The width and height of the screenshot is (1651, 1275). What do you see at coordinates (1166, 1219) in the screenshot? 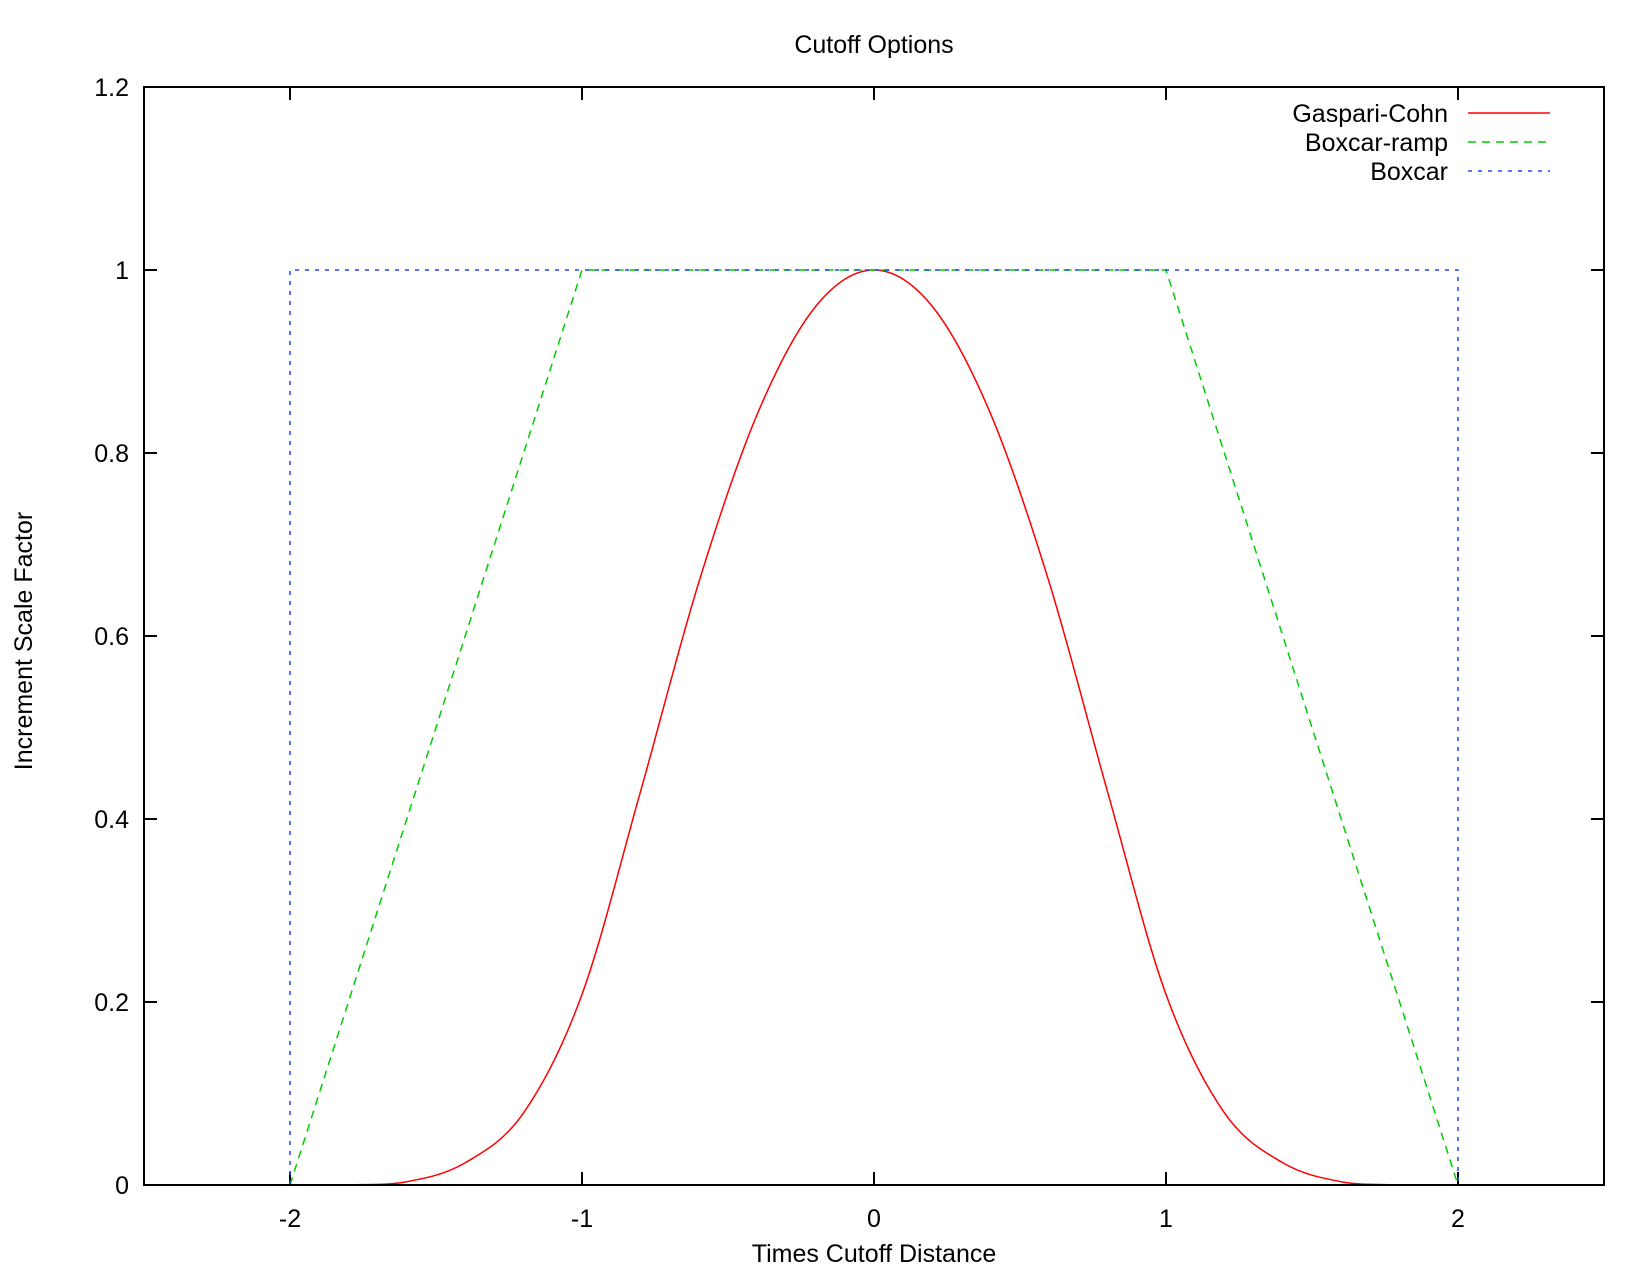
I see `x-tick-label: 1` at bounding box center [1166, 1219].